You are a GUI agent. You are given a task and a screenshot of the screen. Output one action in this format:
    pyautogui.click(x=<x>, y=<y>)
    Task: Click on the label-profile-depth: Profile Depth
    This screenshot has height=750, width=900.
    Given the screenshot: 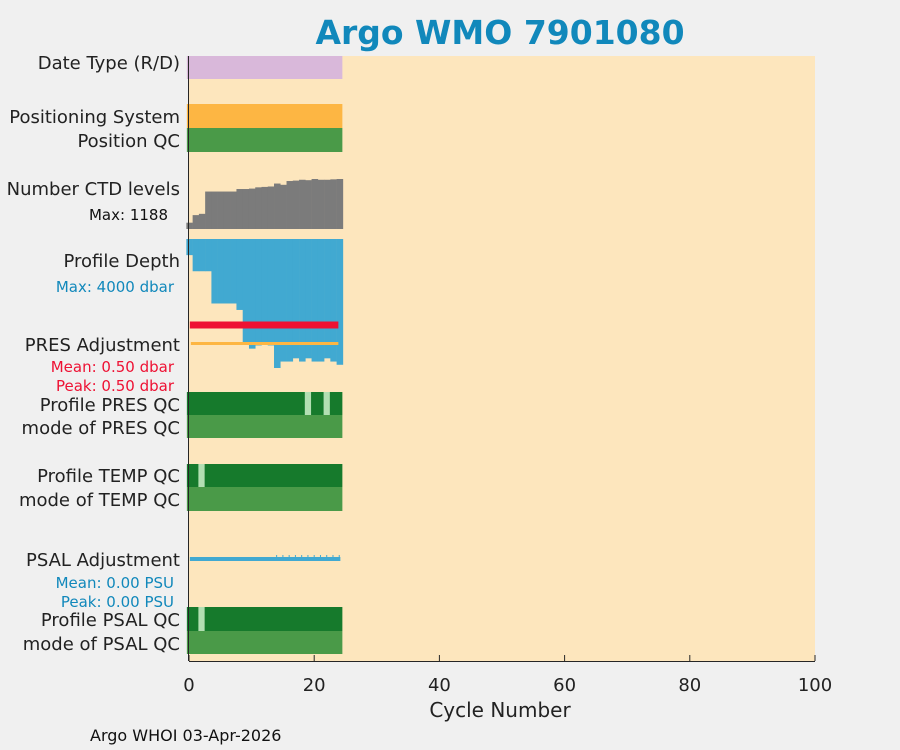 What is the action you would take?
    pyautogui.click(x=121, y=261)
    